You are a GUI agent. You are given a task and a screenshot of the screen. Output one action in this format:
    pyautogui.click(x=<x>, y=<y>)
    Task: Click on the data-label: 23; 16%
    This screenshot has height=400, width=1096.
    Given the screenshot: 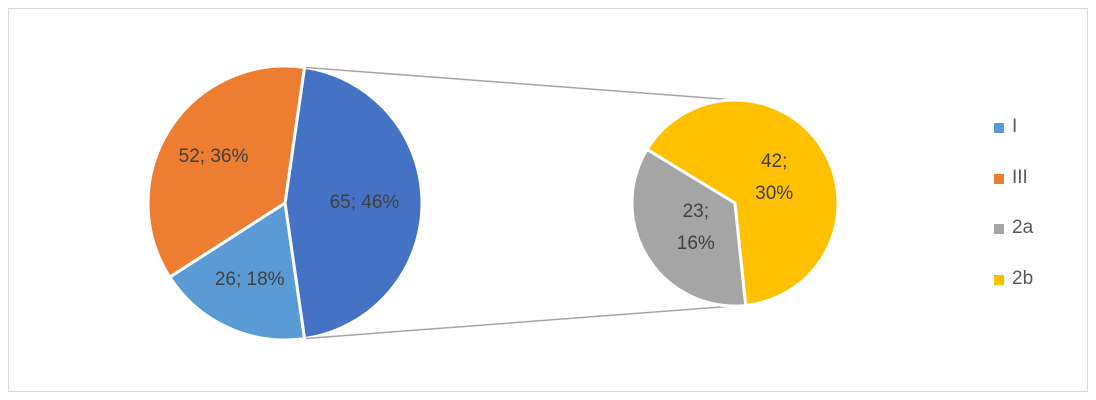 What is the action you would take?
    pyautogui.click(x=695, y=227)
    